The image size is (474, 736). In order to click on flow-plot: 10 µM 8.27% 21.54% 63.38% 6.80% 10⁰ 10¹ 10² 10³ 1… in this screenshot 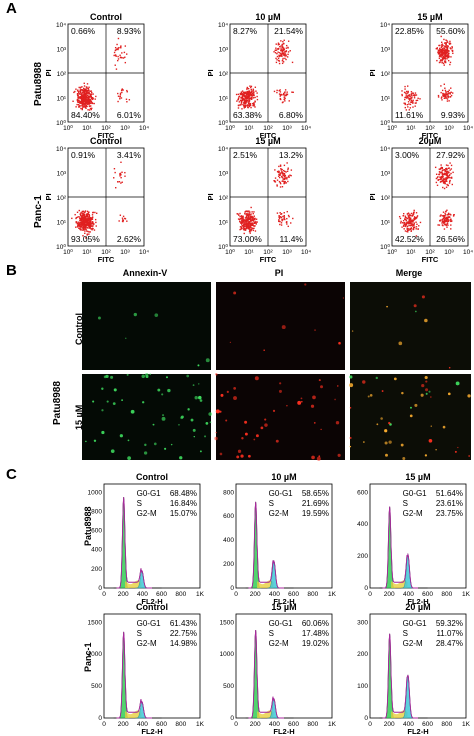, I will do `click(258, 76)`.